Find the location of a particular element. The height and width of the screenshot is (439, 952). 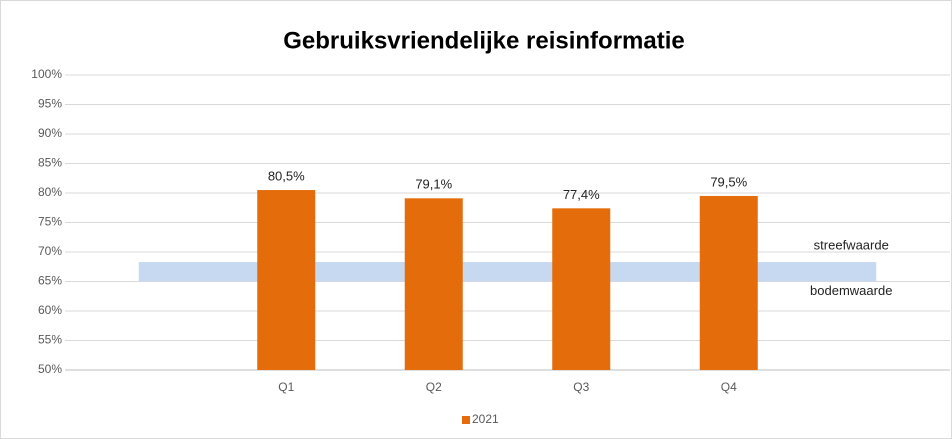

y-tick-label: 90% is located at coordinates (50, 133).